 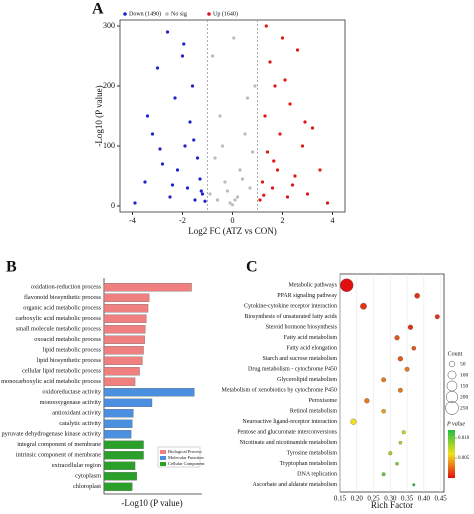 I want to click on category-label: flavonoid biosynthetic process, so click(x=62, y=297).